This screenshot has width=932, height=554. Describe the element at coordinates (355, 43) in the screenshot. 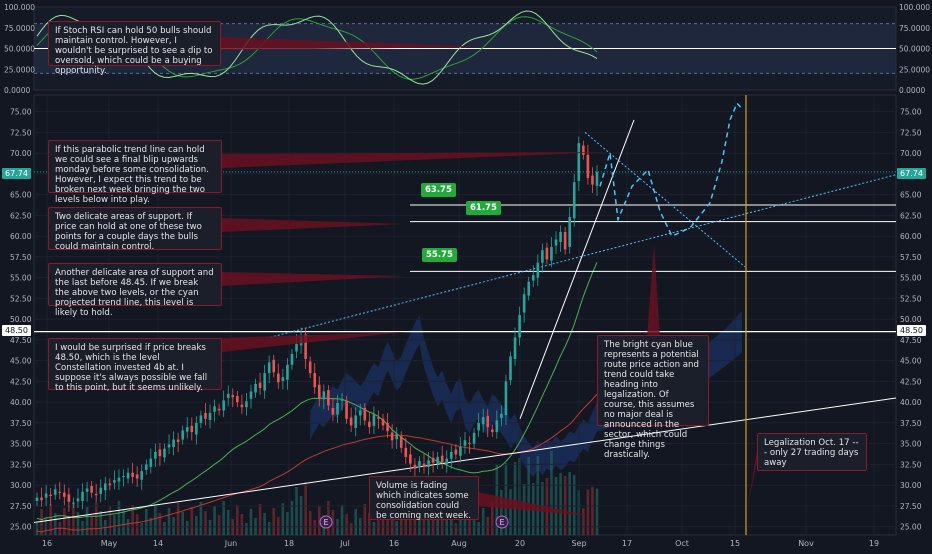

I see `callout-pointer` at that location.